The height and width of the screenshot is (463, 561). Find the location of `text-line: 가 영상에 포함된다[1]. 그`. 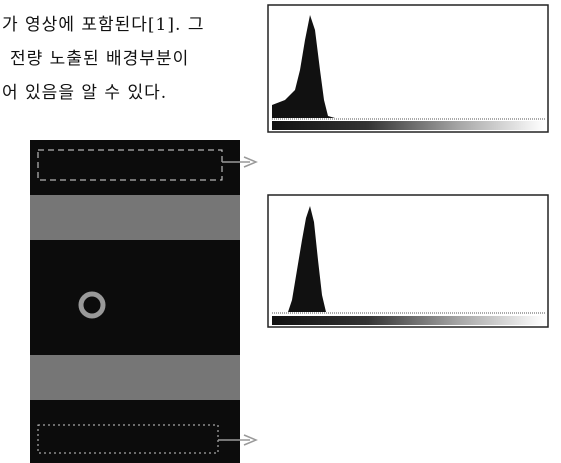

text-line: 가 영상에 포함된다[1]. 그 is located at coordinates (103, 25).